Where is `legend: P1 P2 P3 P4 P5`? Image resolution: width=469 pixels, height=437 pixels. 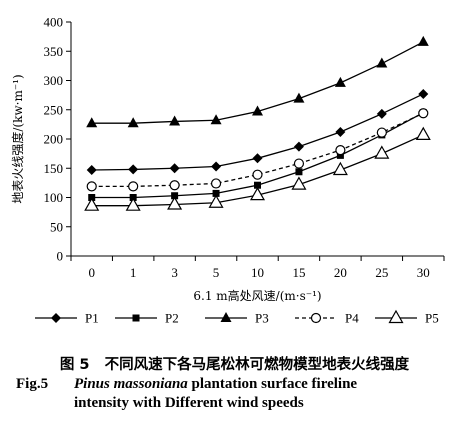 legend: P1 P2 P3 P4 P5 is located at coordinates (237, 317).